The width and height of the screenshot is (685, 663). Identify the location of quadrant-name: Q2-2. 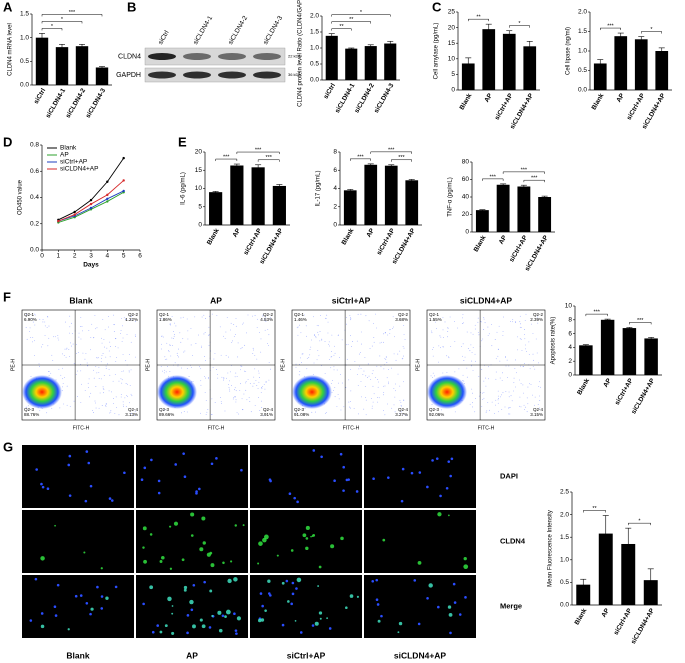
(133, 314).